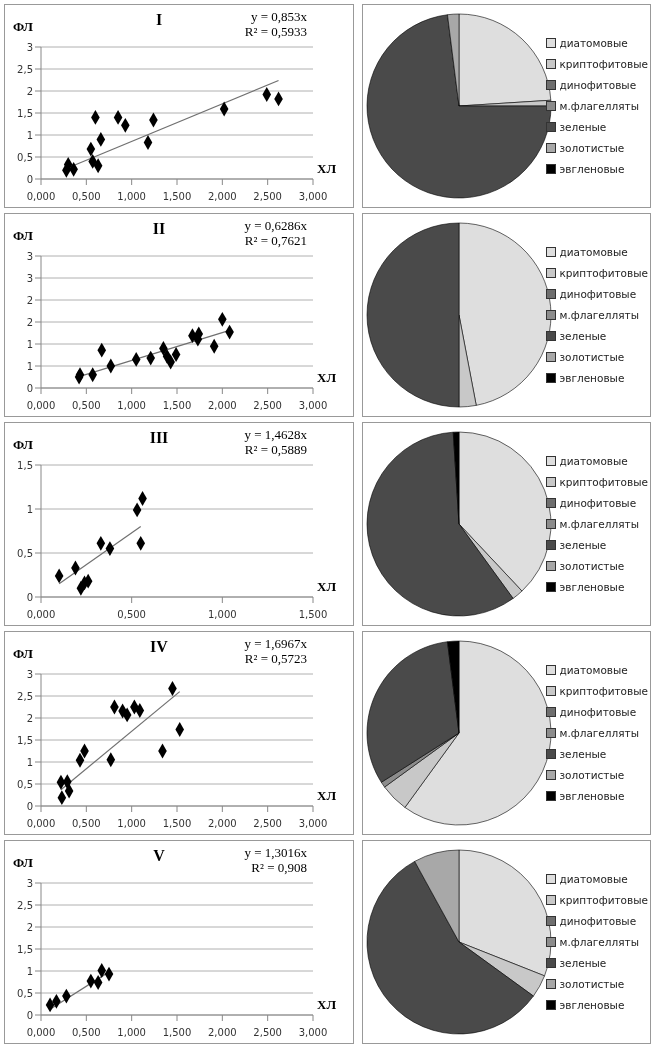 The width and height of the screenshot is (656, 1050). I want to click on chart-title: IV, so click(159, 646).